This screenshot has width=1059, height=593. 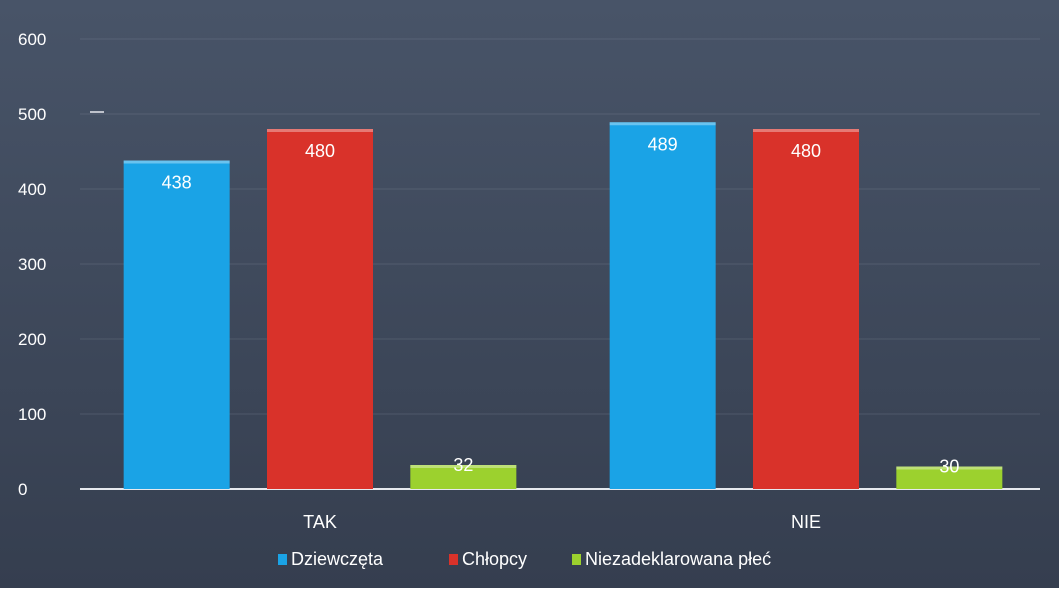 What do you see at coordinates (678, 559) in the screenshot?
I see `legend-label: Niezadeklarowana płeć` at bounding box center [678, 559].